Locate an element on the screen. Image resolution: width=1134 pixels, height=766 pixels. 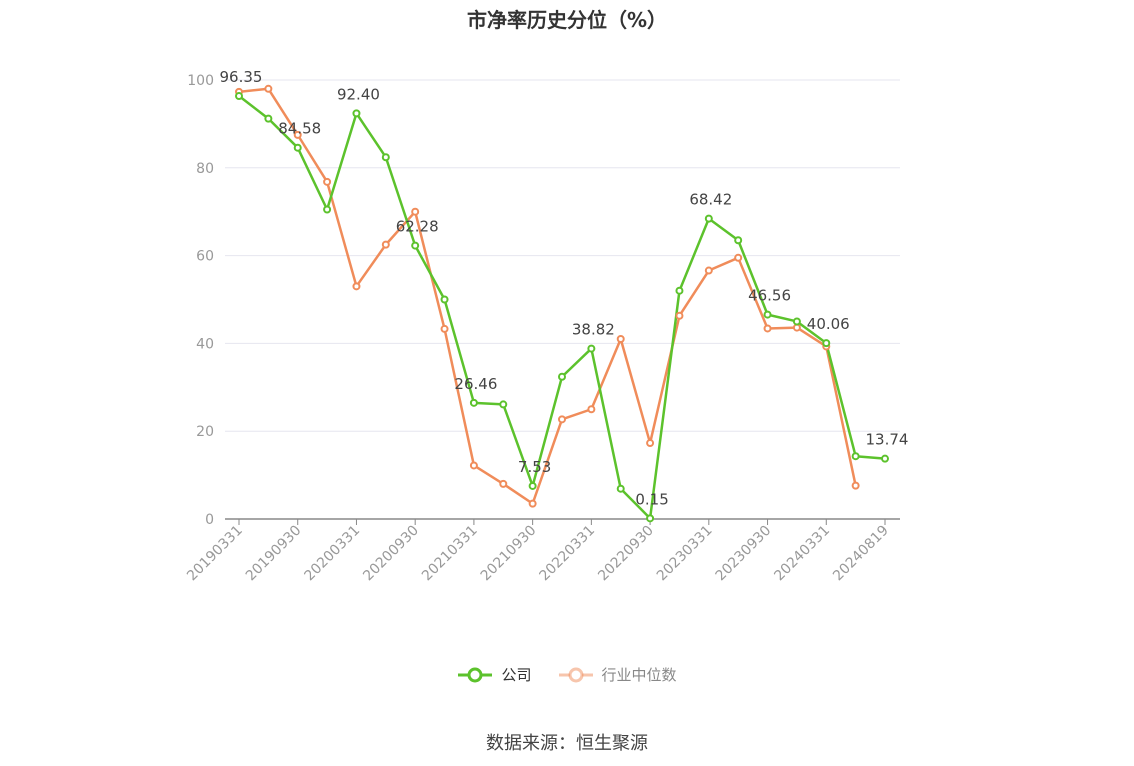
x-tick-label: 20200930 is located at coordinates (391, 554).